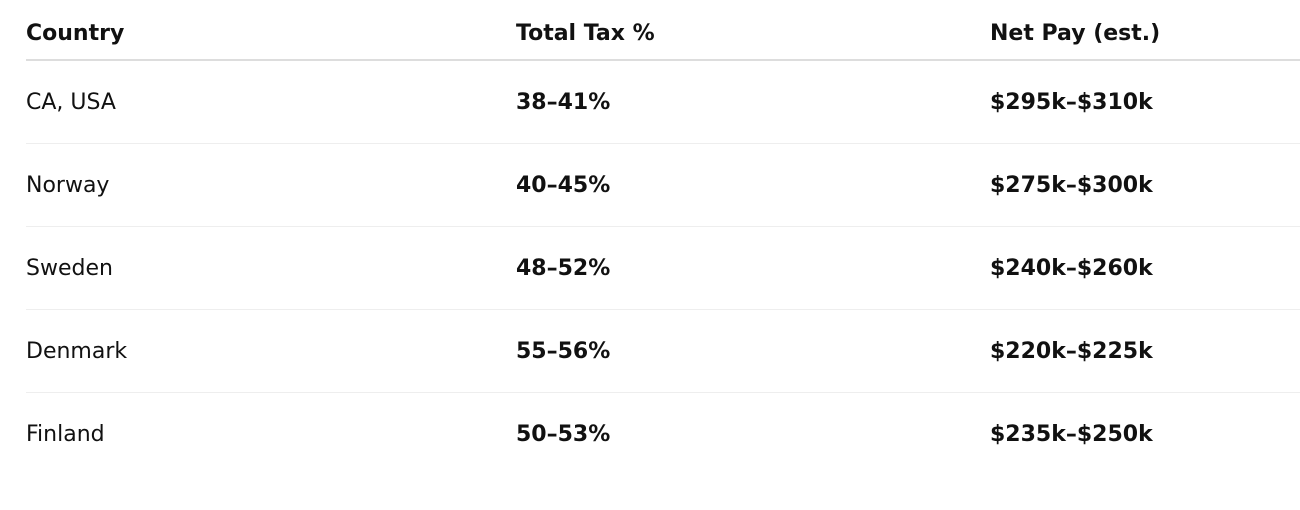  Describe the element at coordinates (1145, 102) in the screenshot. I see `table-cell: $295k–$310k` at that location.